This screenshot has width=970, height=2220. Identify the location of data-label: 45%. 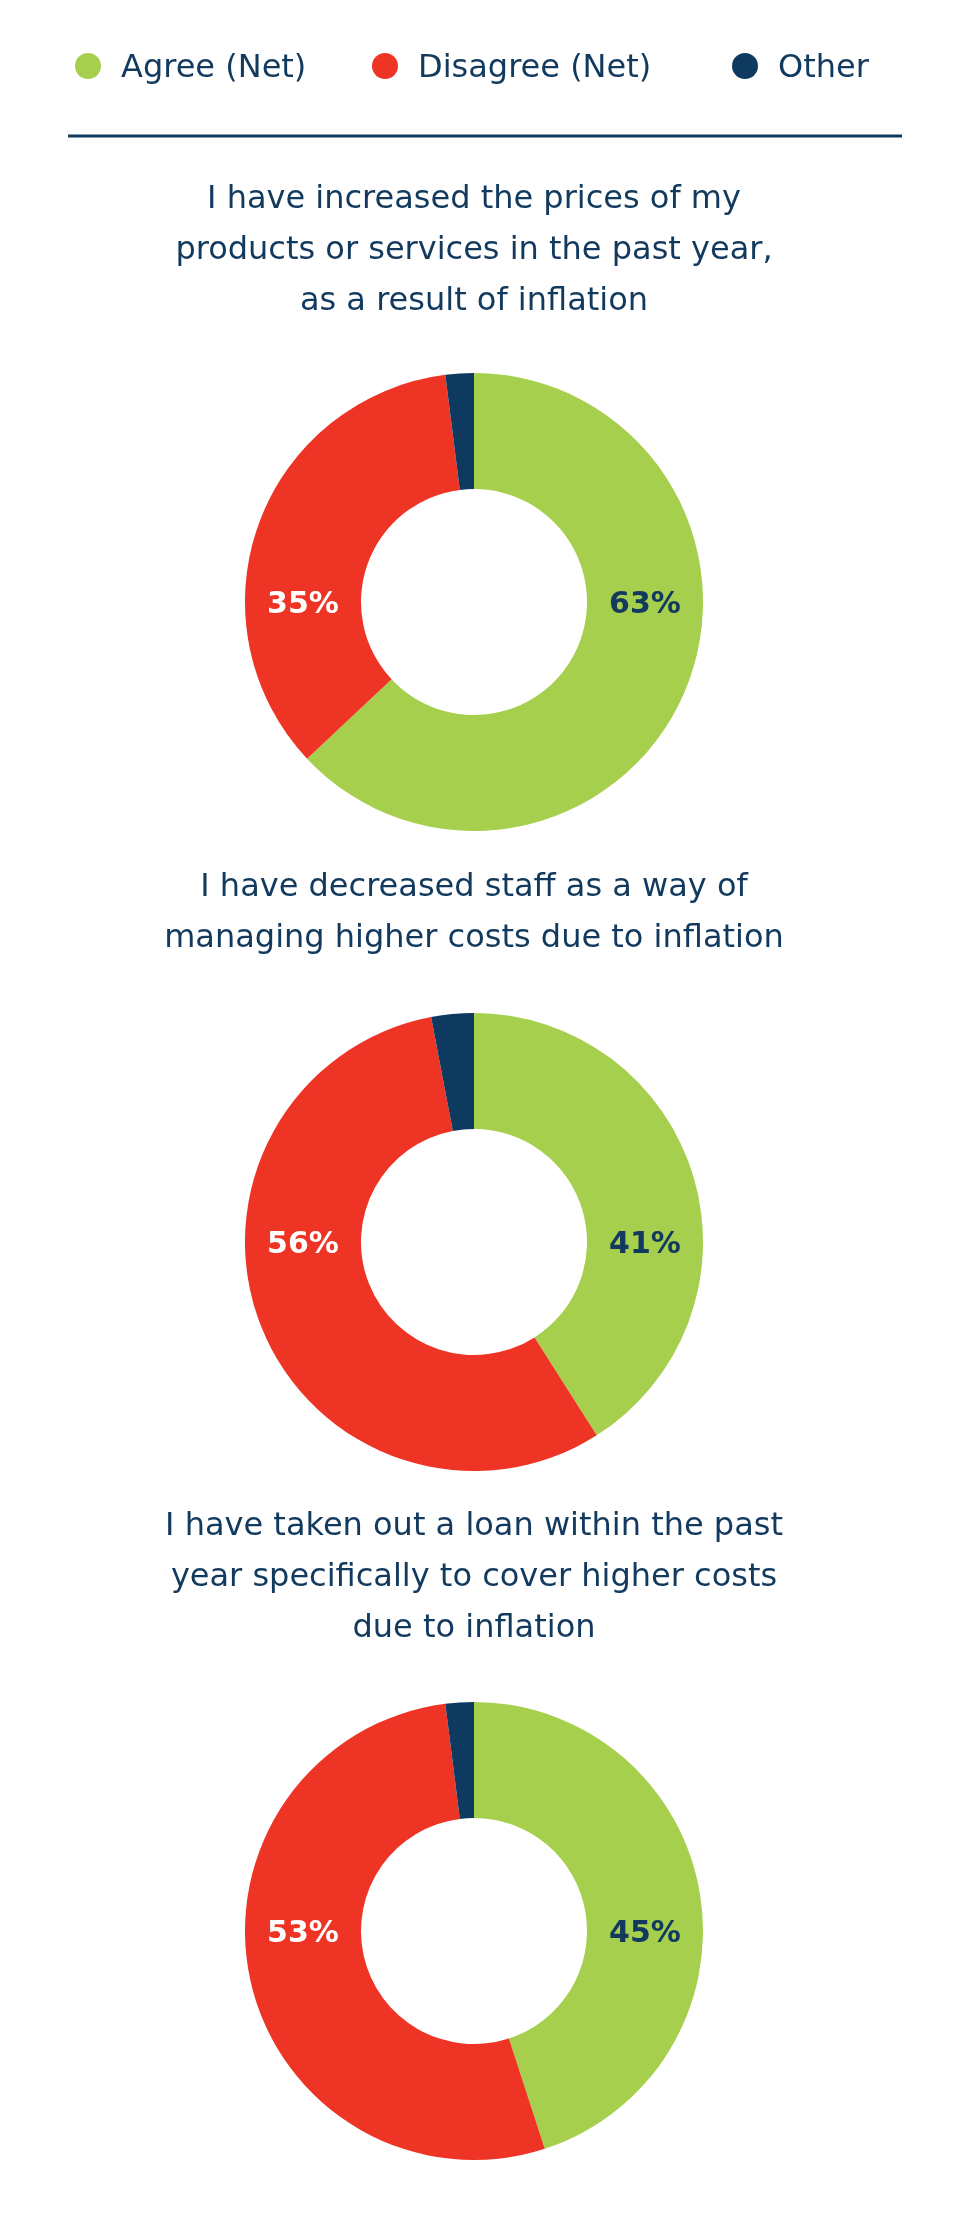
(645, 1931).